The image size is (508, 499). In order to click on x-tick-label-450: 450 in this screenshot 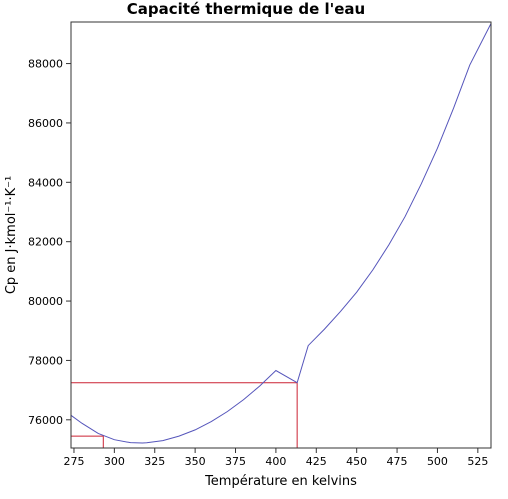, I will do `click(356, 461)`.